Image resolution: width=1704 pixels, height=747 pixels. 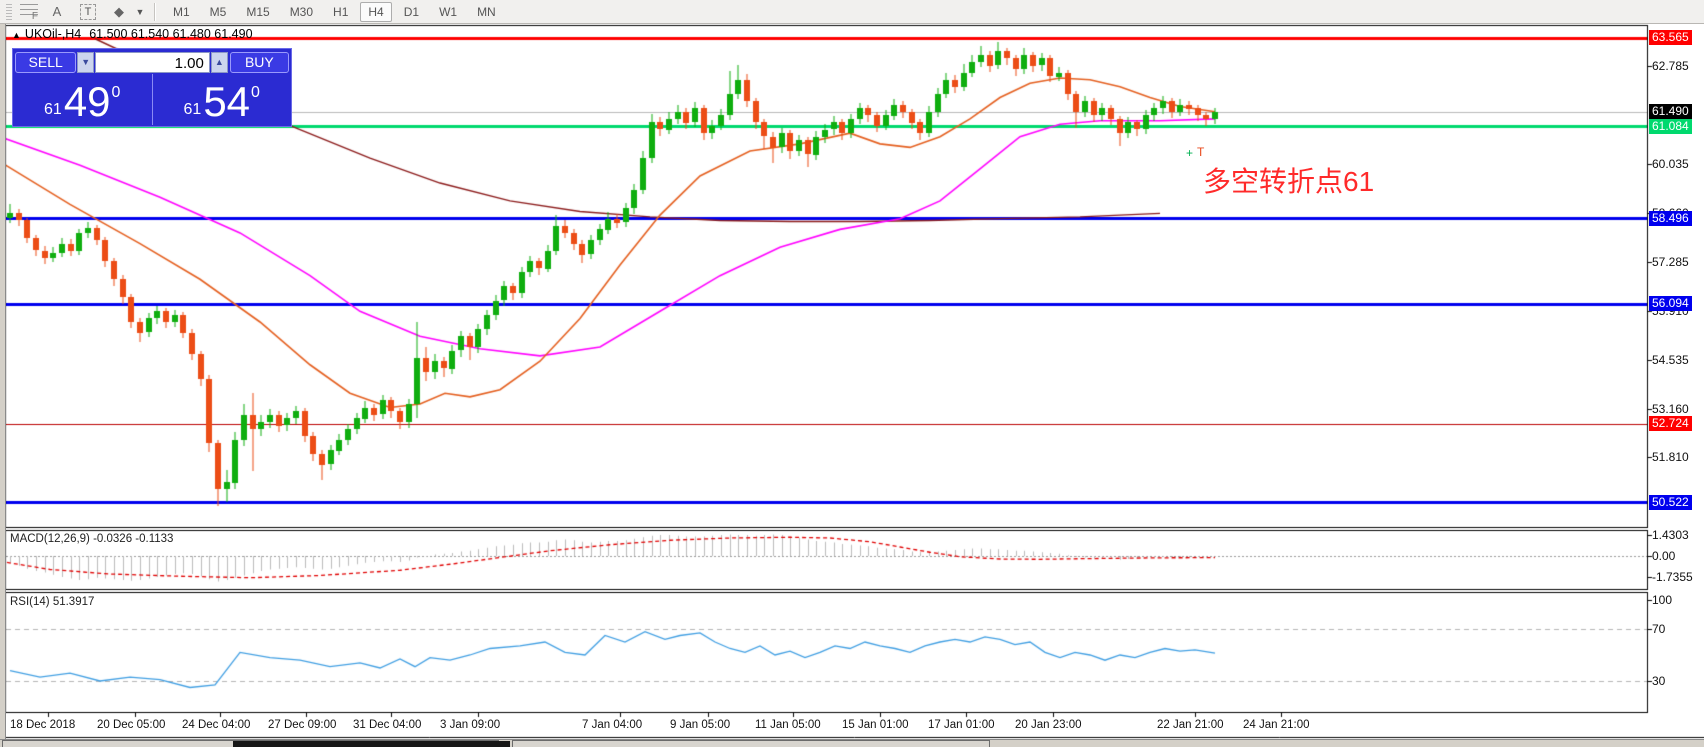 I want to click on price-axis-label: 57.285, so click(x=1670, y=261).